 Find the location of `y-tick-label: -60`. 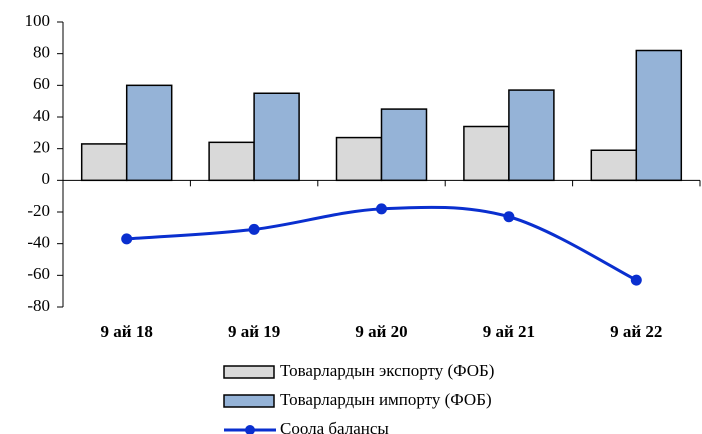

y-tick-label: -60 is located at coordinates (38, 273).